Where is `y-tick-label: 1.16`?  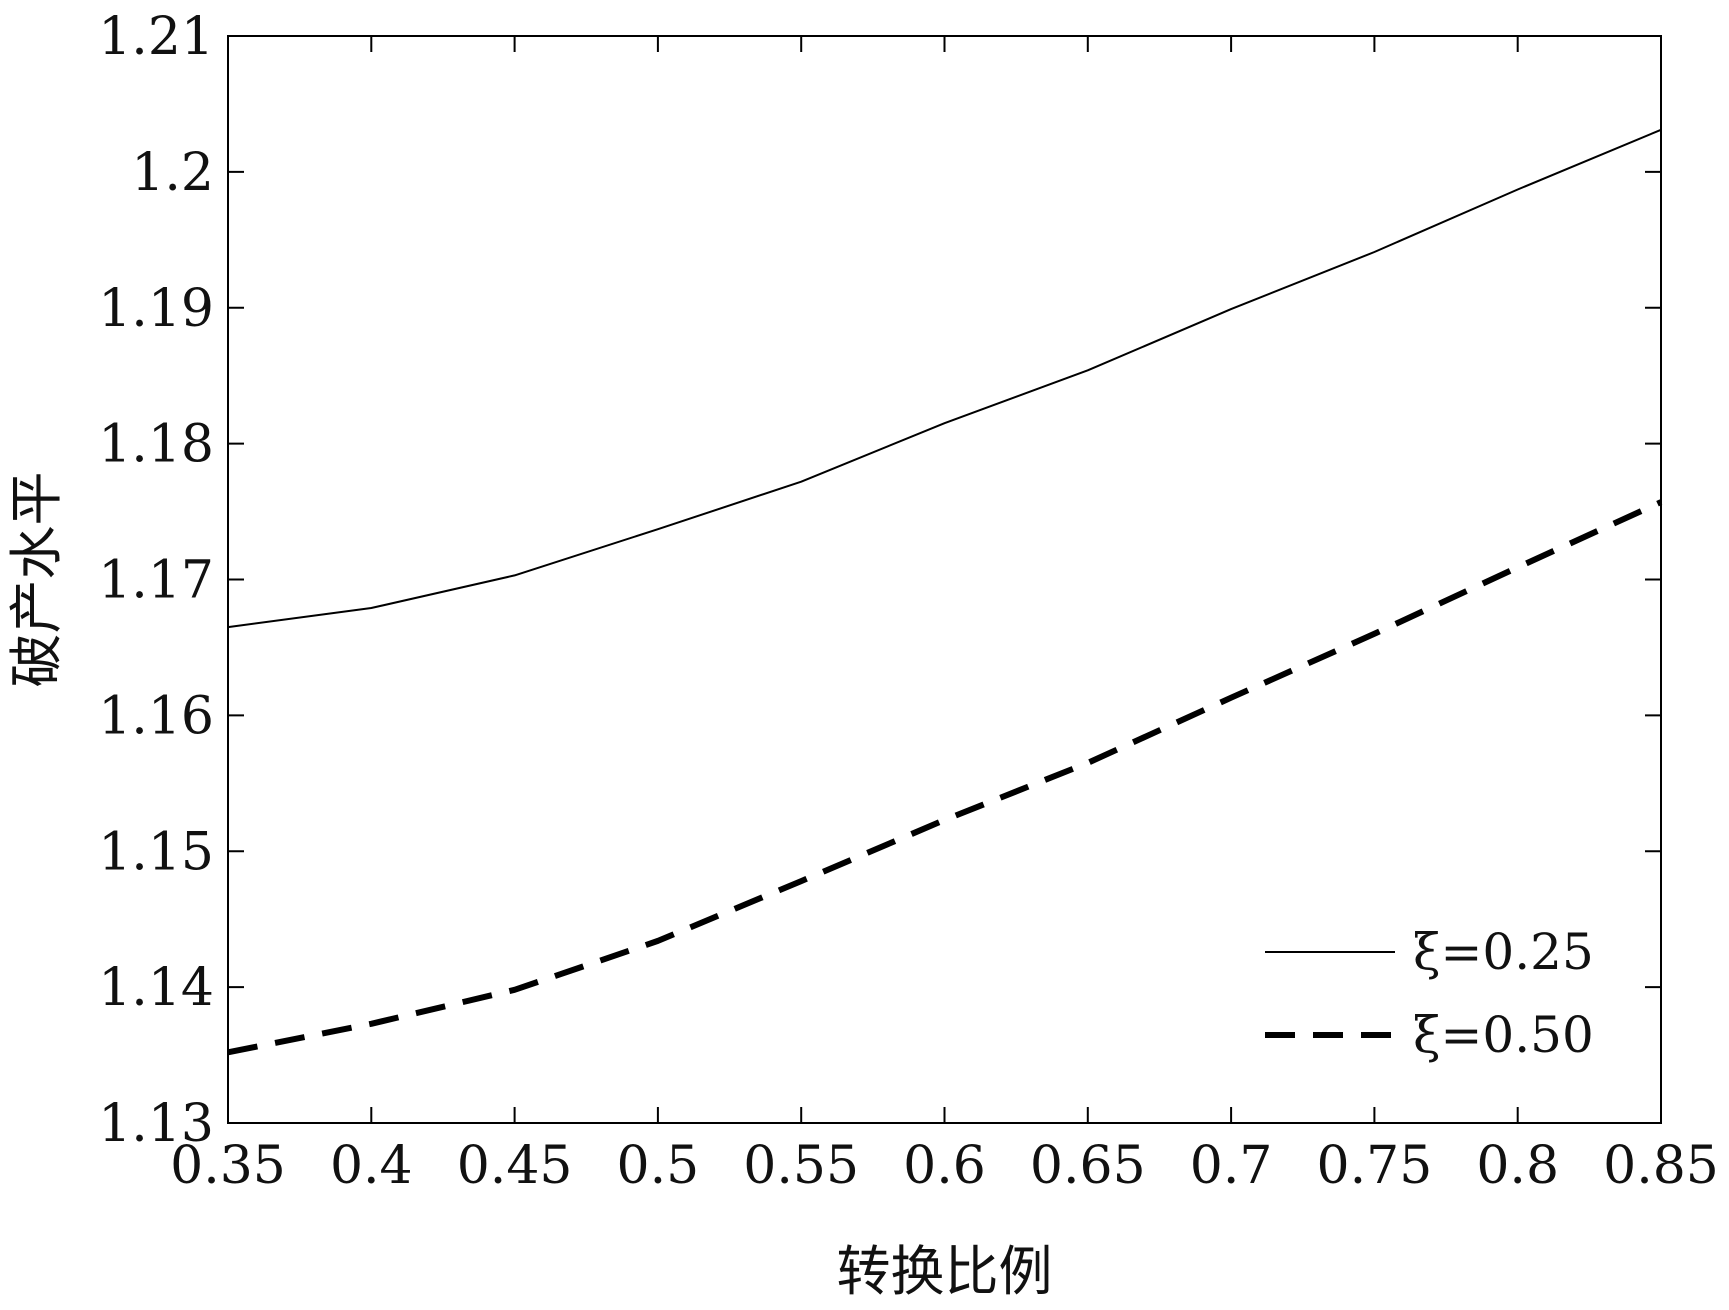
y-tick-label: 1.16 is located at coordinates (156, 716).